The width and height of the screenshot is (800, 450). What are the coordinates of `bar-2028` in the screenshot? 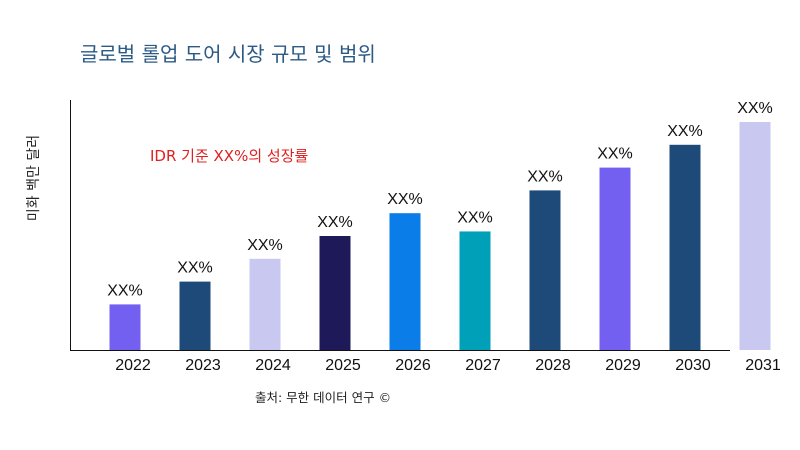 It's located at (545, 270).